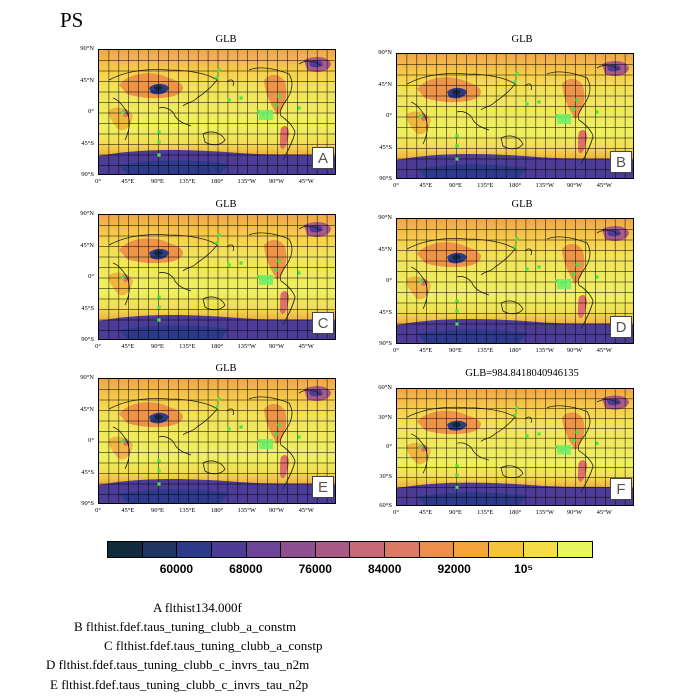  Describe the element at coordinates (323, 323) in the screenshot. I see `panel-letter-badge: C` at that location.